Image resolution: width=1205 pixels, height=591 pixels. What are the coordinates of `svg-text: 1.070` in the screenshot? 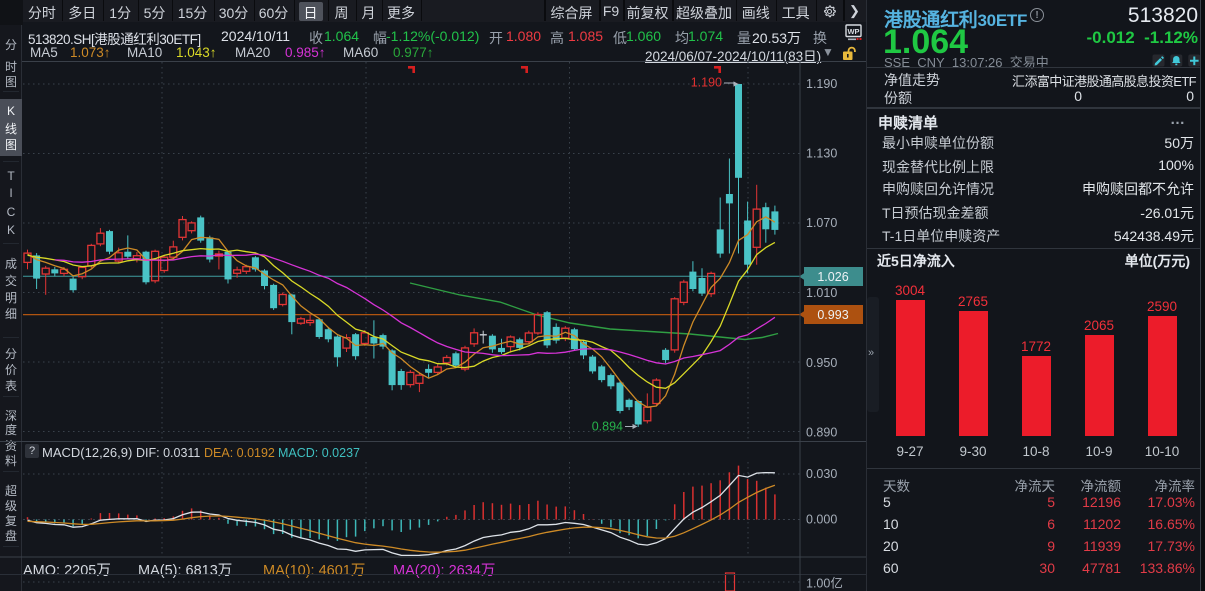 It's located at (821, 223).